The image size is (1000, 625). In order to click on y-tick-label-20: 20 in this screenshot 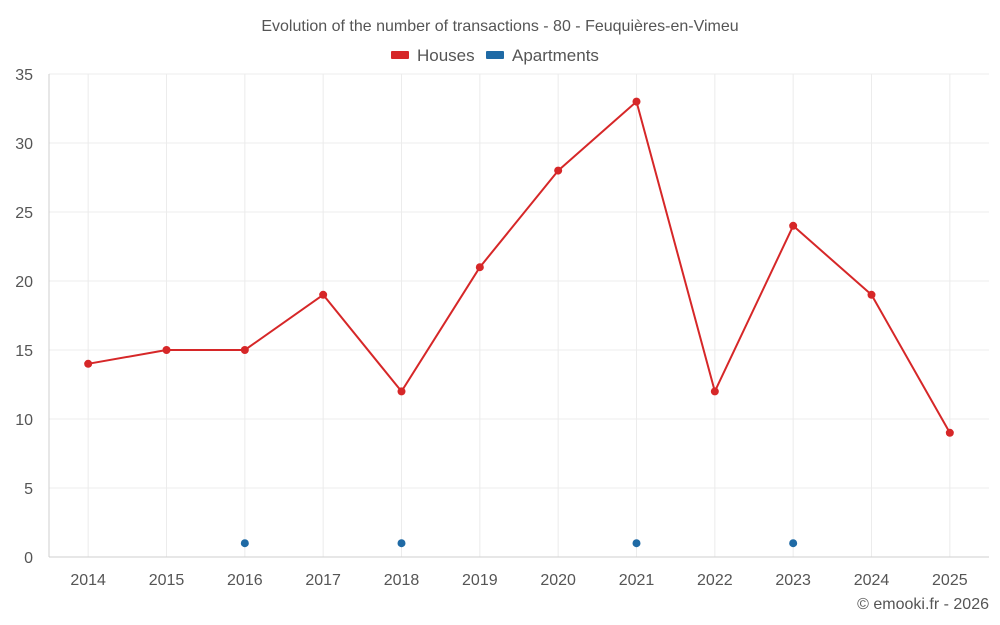, I will do `click(24, 282)`.